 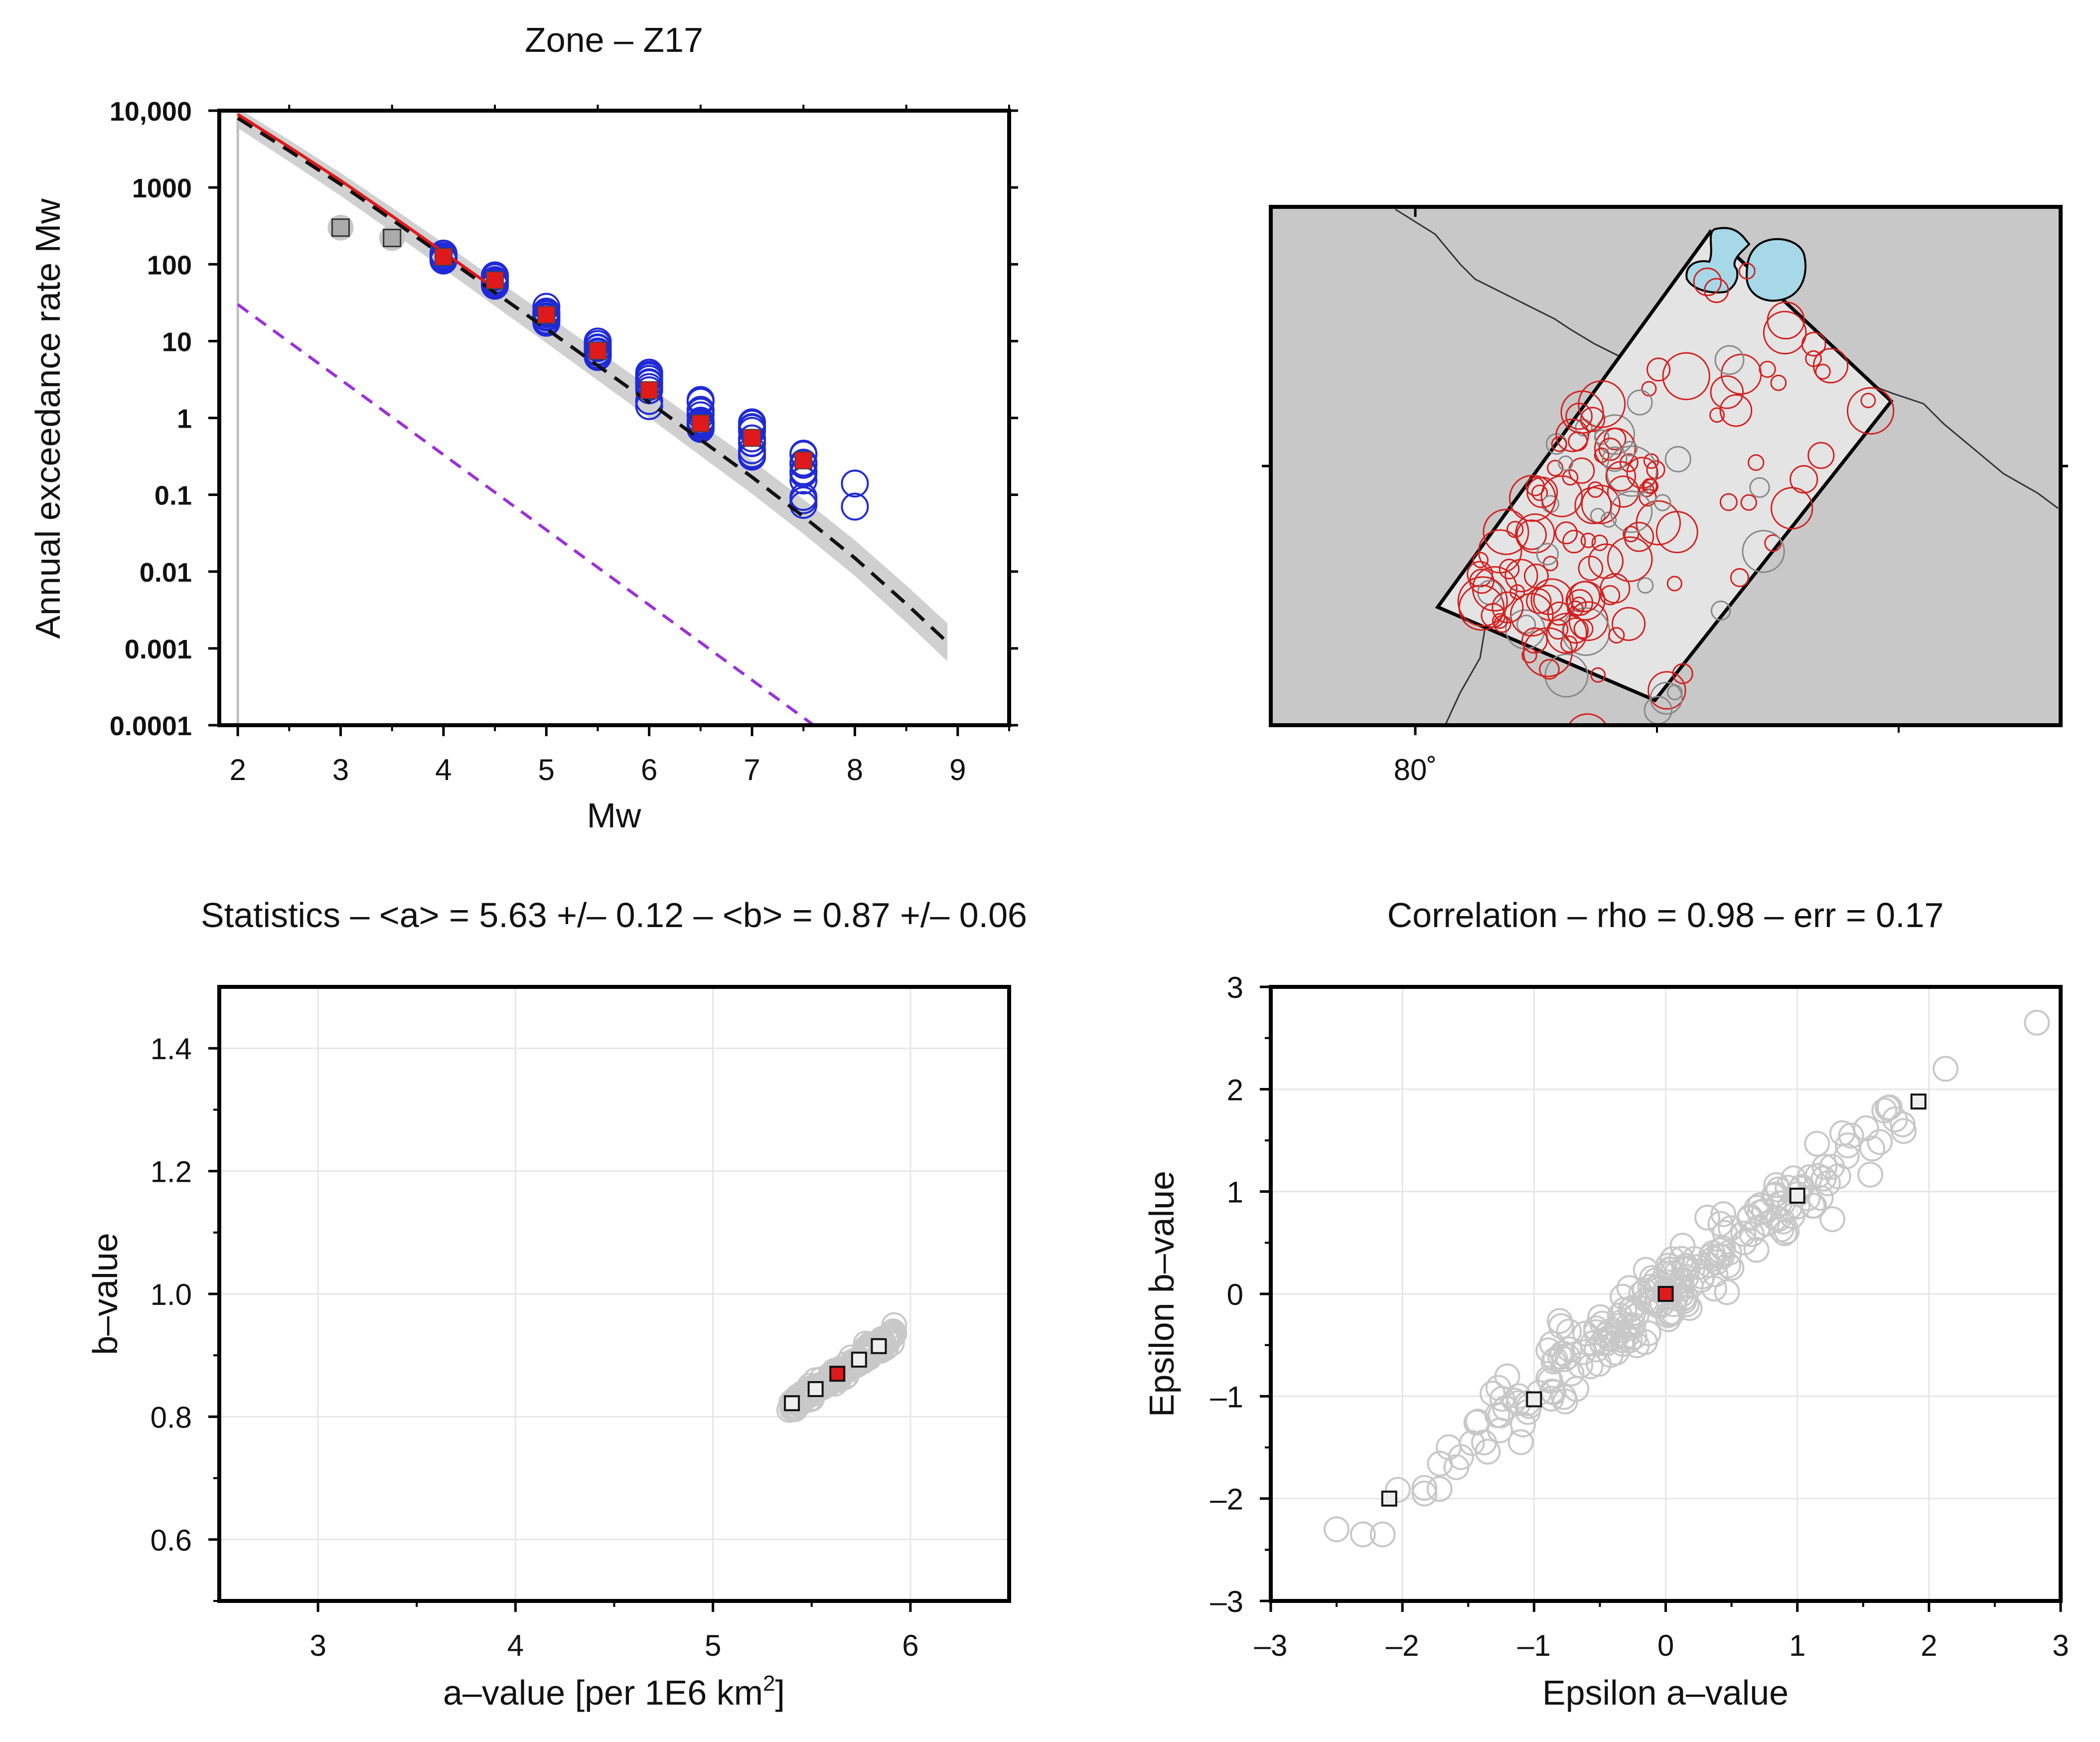 I want to click on mfd-plot-area, so click(x=592, y=417).